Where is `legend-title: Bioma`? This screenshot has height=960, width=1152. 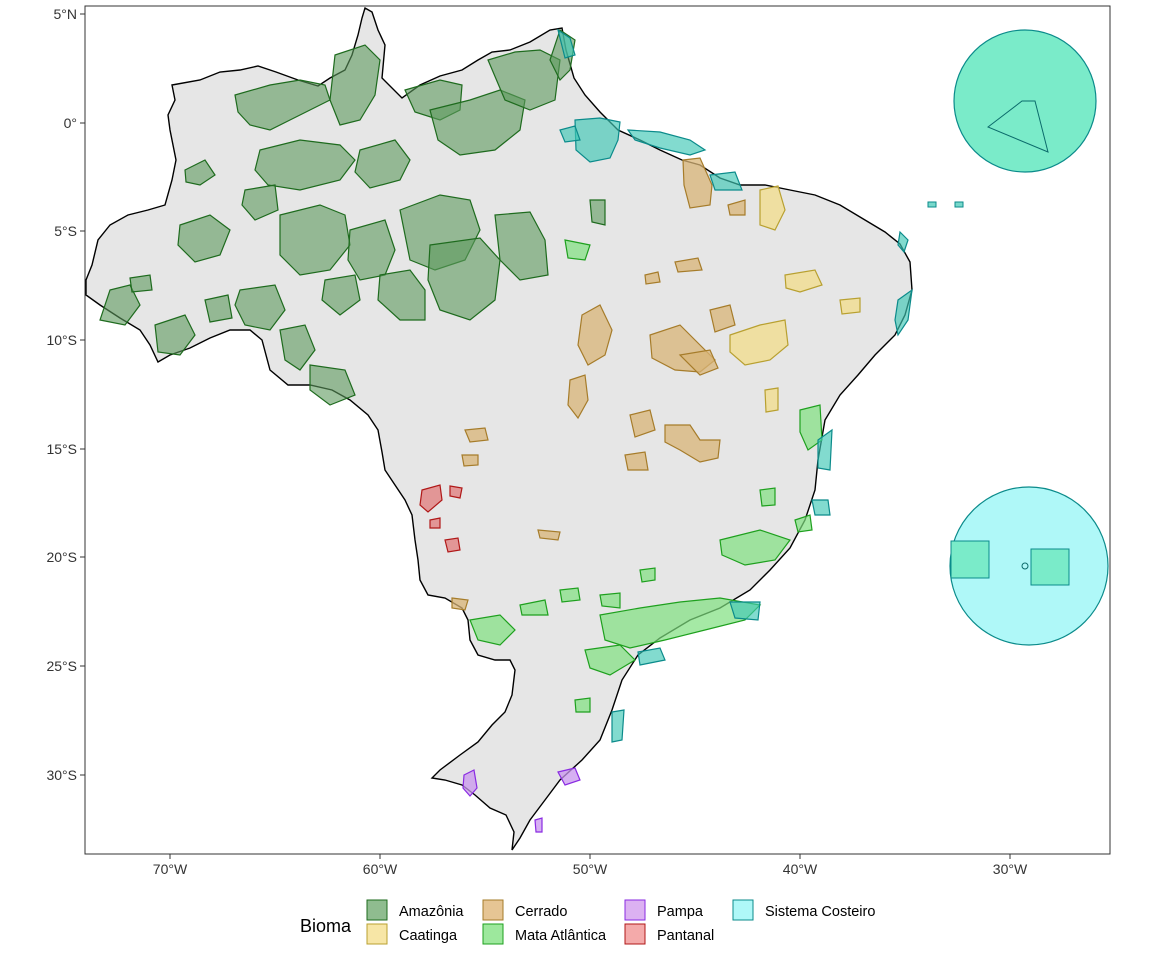
legend-title: Bioma is located at coordinates (326, 926).